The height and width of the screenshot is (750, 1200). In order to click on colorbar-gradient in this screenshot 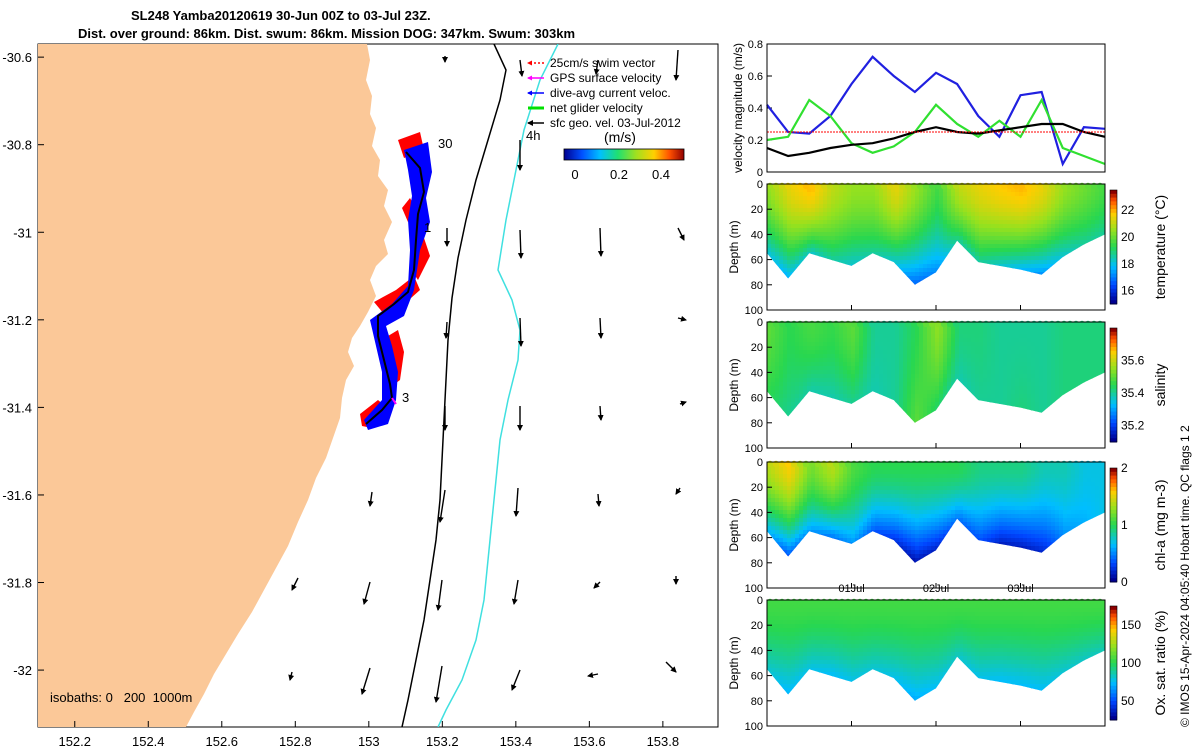, I will do `click(624, 154)`.